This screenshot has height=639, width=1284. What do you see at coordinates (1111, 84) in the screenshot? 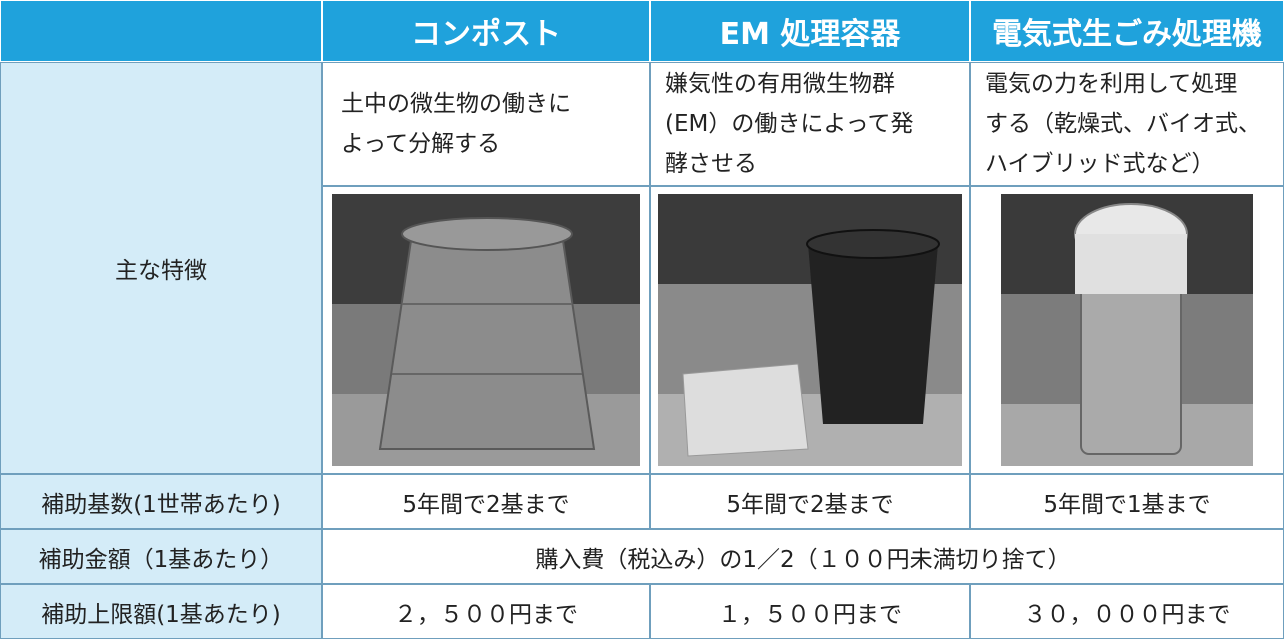
I see `text-line: 電気の力を利用して処理` at bounding box center [1111, 84].